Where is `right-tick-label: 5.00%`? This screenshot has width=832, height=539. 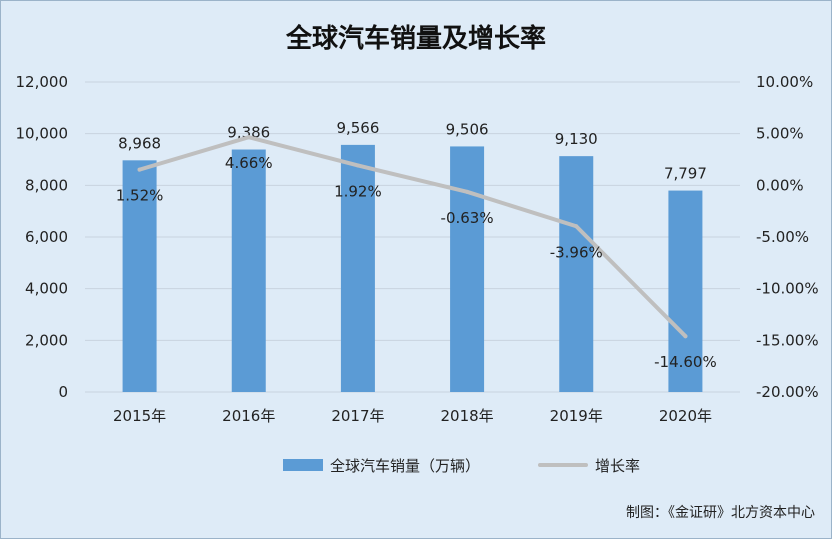
right-tick-label: 5.00% is located at coordinates (780, 134).